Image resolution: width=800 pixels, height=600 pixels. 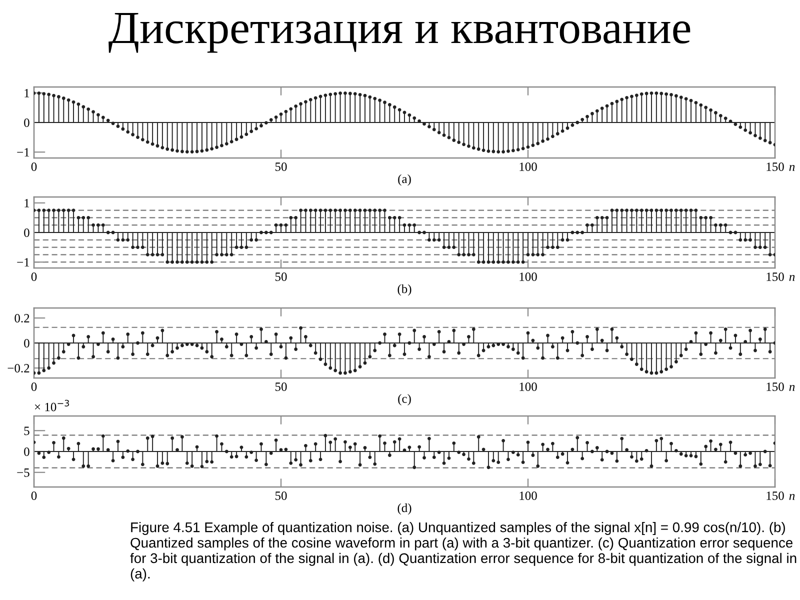 I want to click on y-tick-label: −0.2, so click(x=19, y=368).